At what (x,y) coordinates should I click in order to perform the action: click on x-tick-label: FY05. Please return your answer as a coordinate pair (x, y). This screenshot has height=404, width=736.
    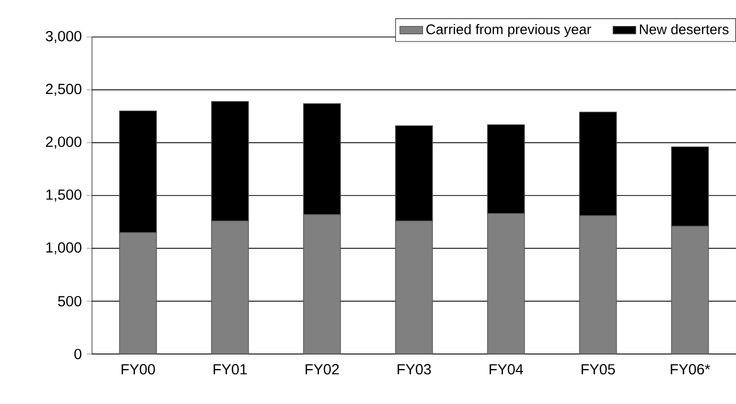
    Looking at the image, I should click on (598, 369).